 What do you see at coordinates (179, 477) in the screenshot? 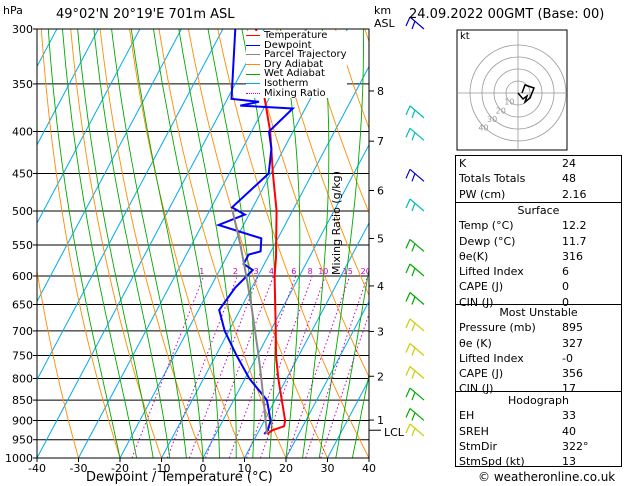
I see `x-axis-label: Dewpoint / Temperature (°C)` at bounding box center [179, 477].